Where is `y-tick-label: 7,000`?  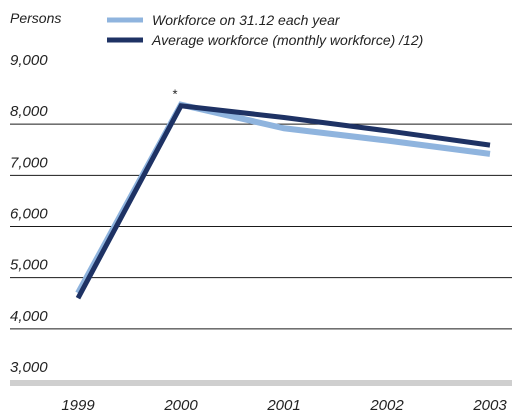 y-tick-label: 7,000 is located at coordinates (29, 162).